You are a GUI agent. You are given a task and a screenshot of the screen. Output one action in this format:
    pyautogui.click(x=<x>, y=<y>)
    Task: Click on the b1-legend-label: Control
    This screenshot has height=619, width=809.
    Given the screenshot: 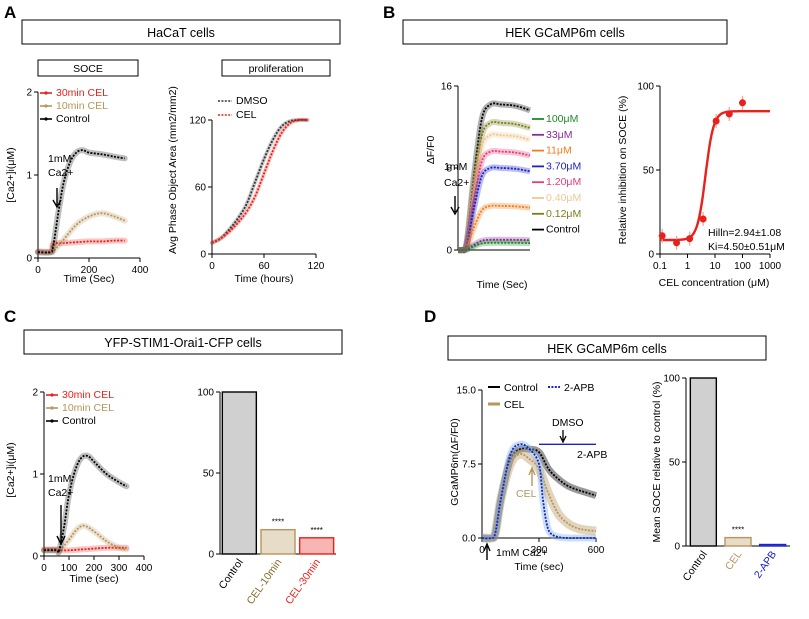 What is the action you would take?
    pyautogui.click(x=563, y=230)
    